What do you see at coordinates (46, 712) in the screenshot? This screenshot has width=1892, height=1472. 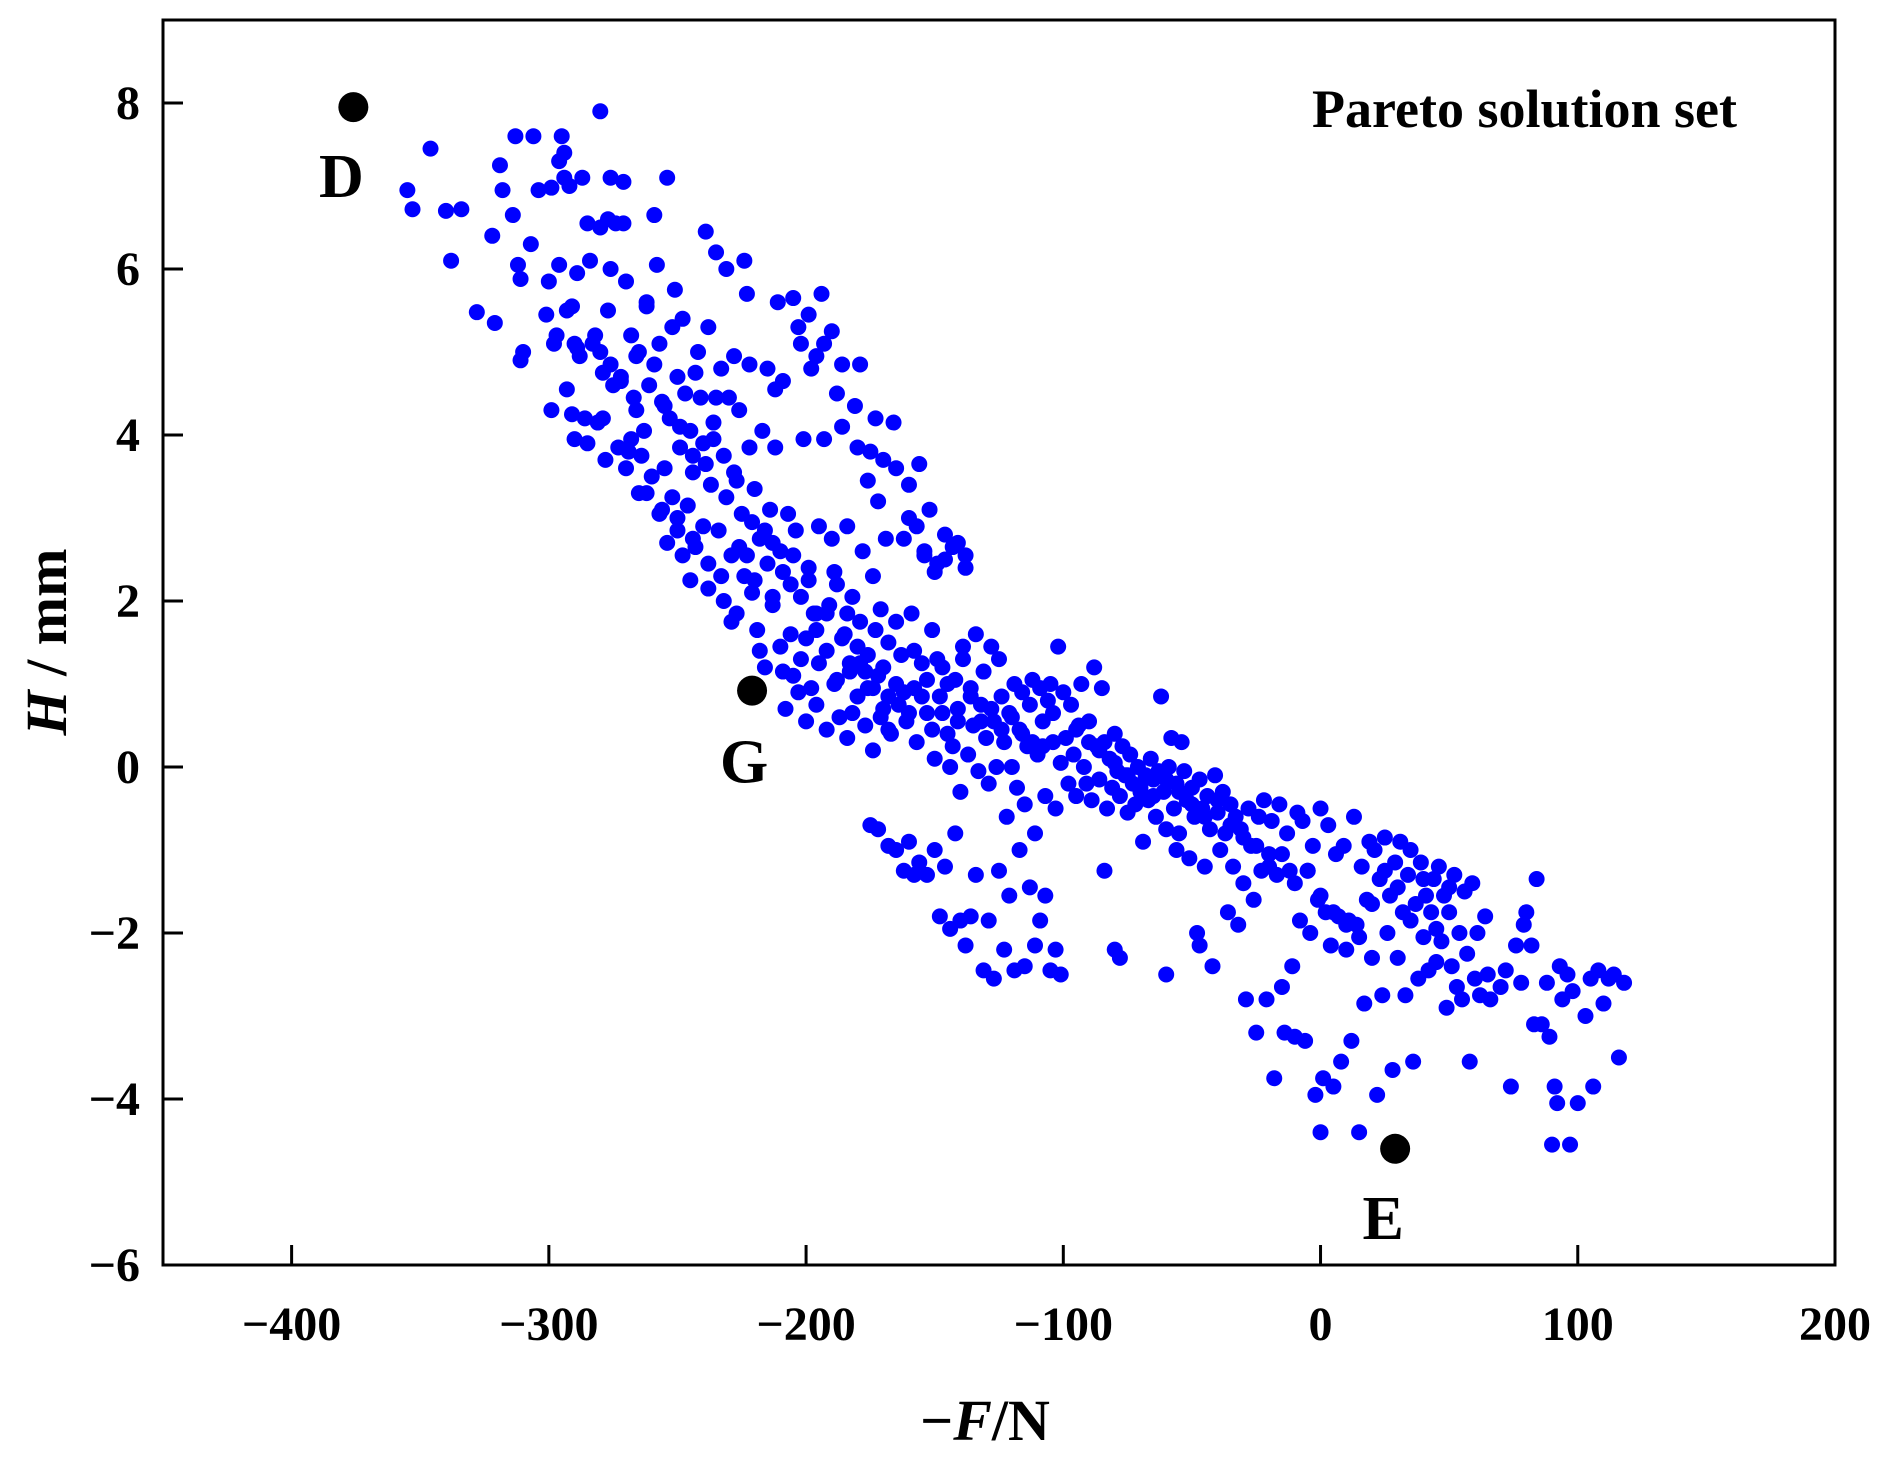 I see `y-axis-title-var: H` at bounding box center [46, 712].